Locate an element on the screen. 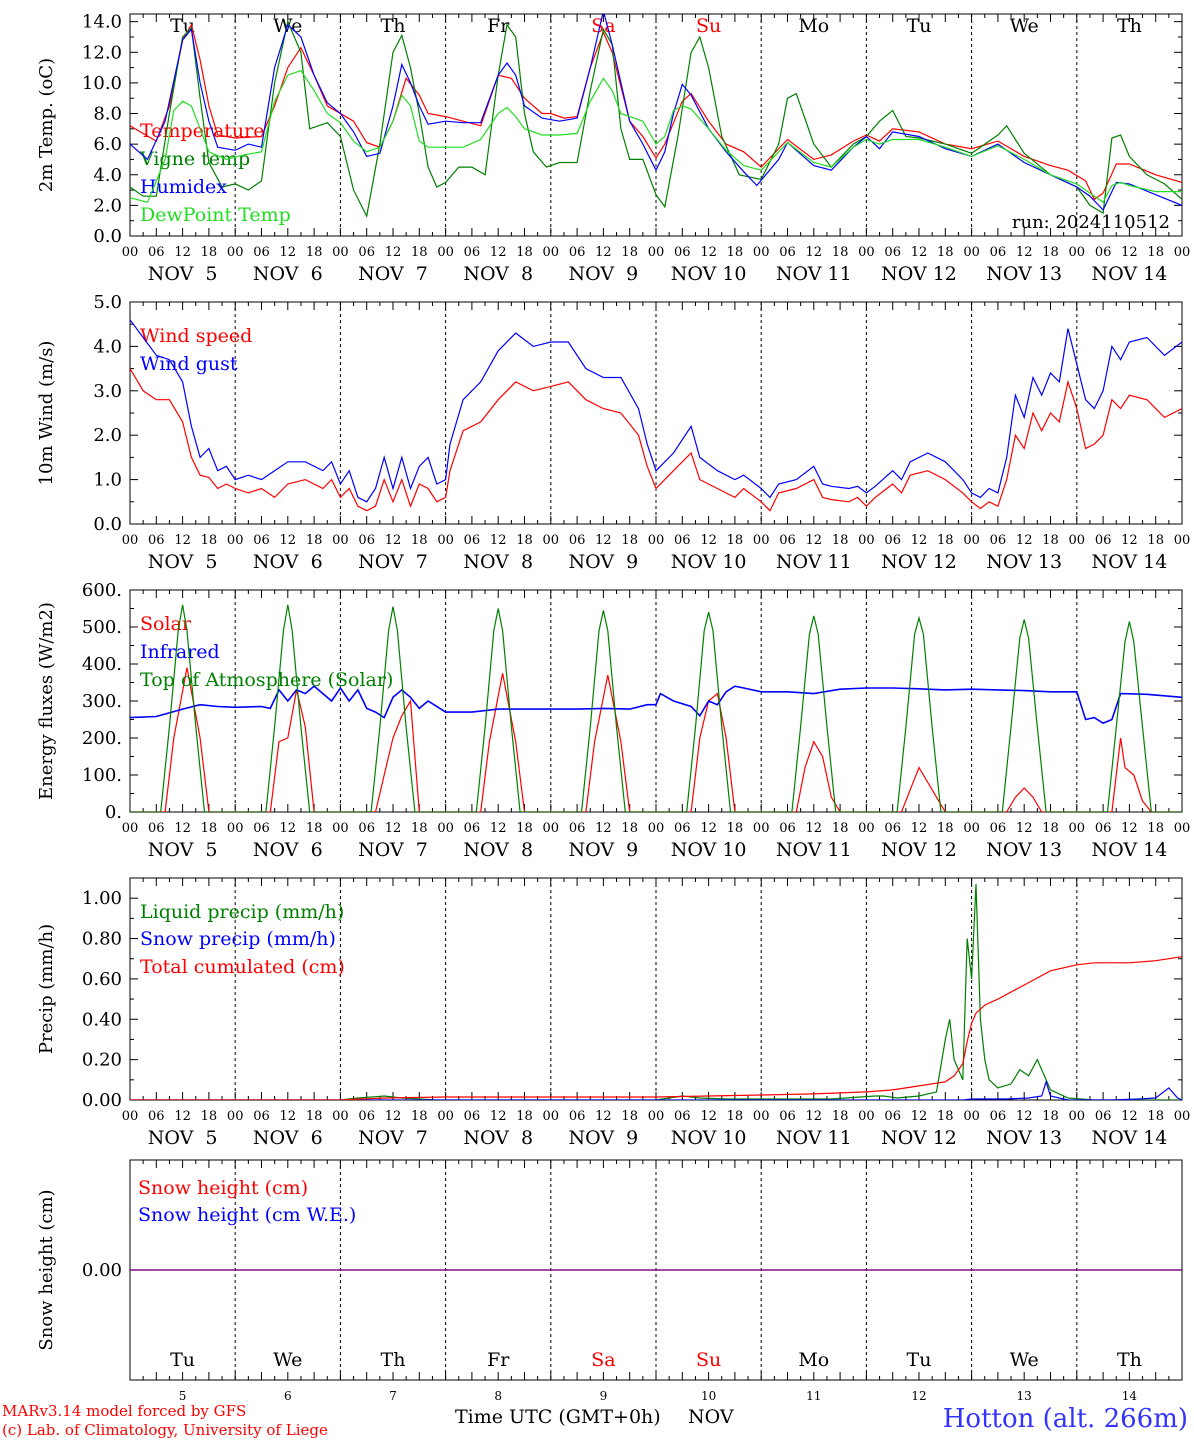 The height and width of the screenshot is (1440, 1194). day-number-label: 7 is located at coordinates (393, 1396).